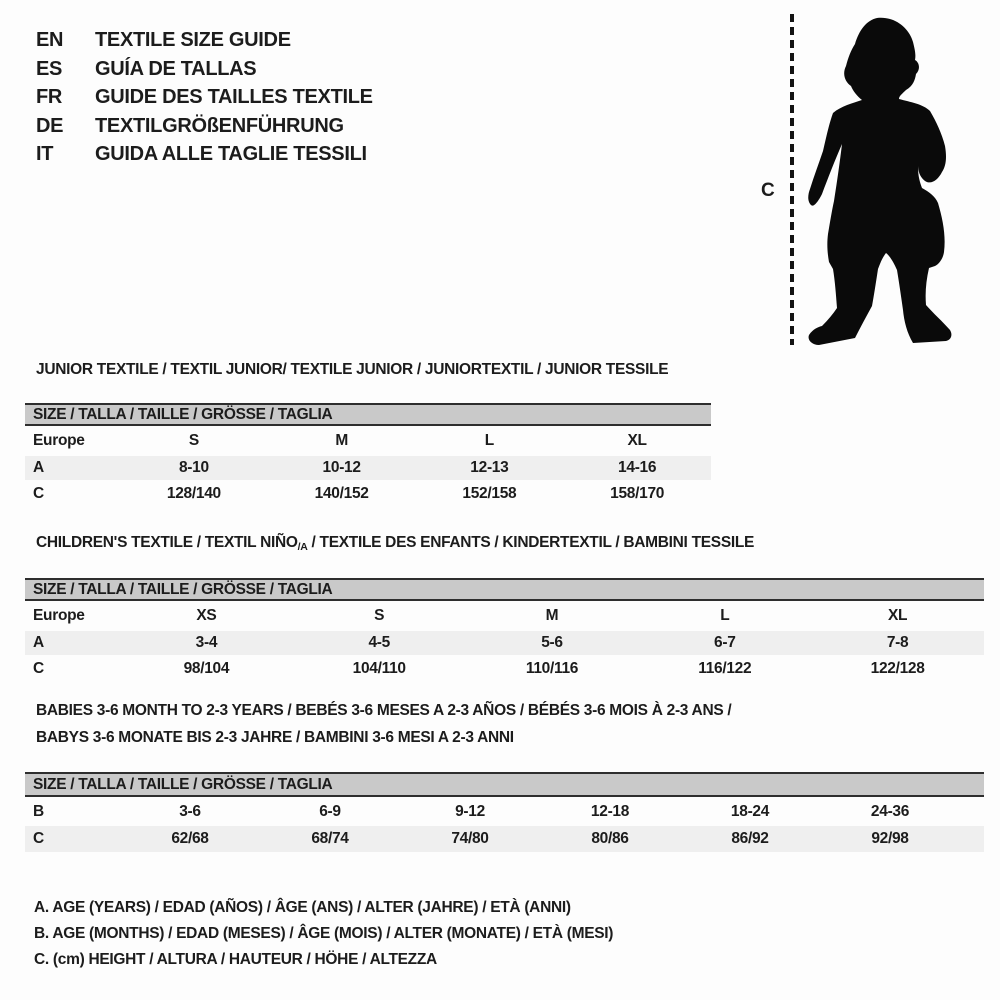 Image resolution: width=1000 pixels, height=1000 pixels. Describe the element at coordinates (610, 811) in the screenshot. I see `table-cell: 12-18` at that location.